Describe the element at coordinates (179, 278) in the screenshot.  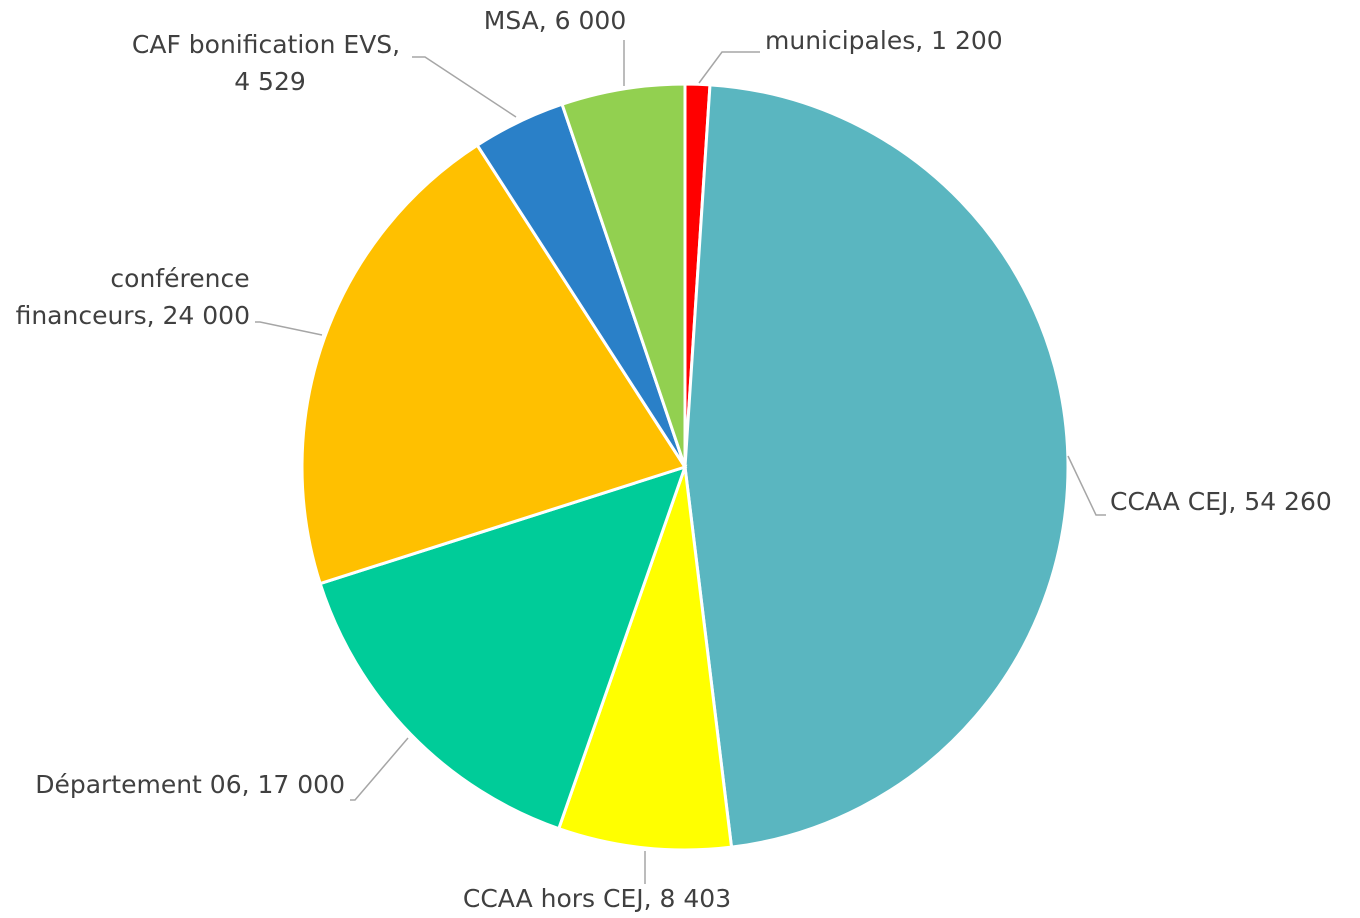
I see `category-label: conférence` at that location.